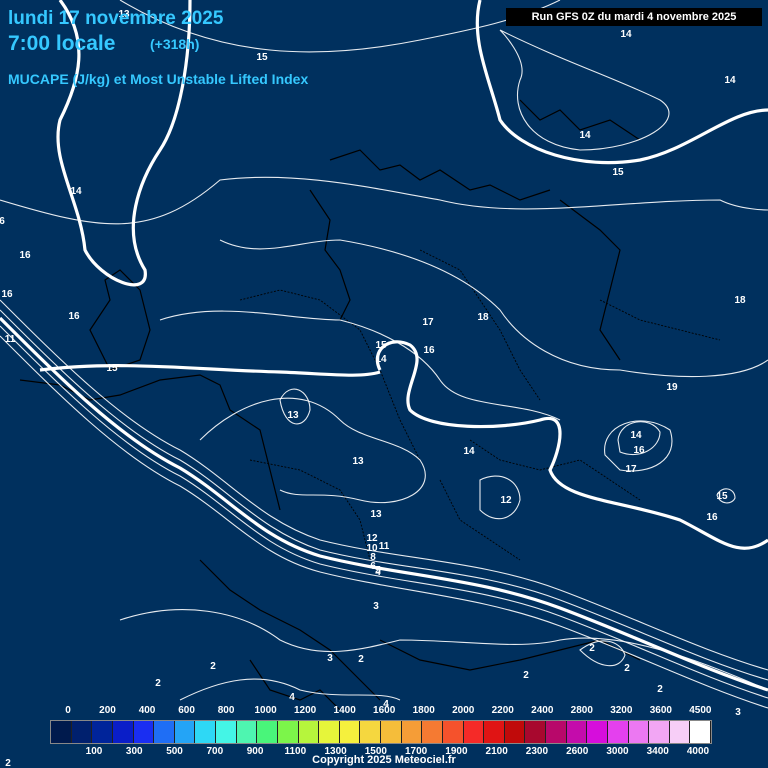 Image resolution: width=768 pixels, height=768 pixels. What do you see at coordinates (502, 710) in the screenshot?
I see `legend-top-label: 2200` at bounding box center [502, 710].